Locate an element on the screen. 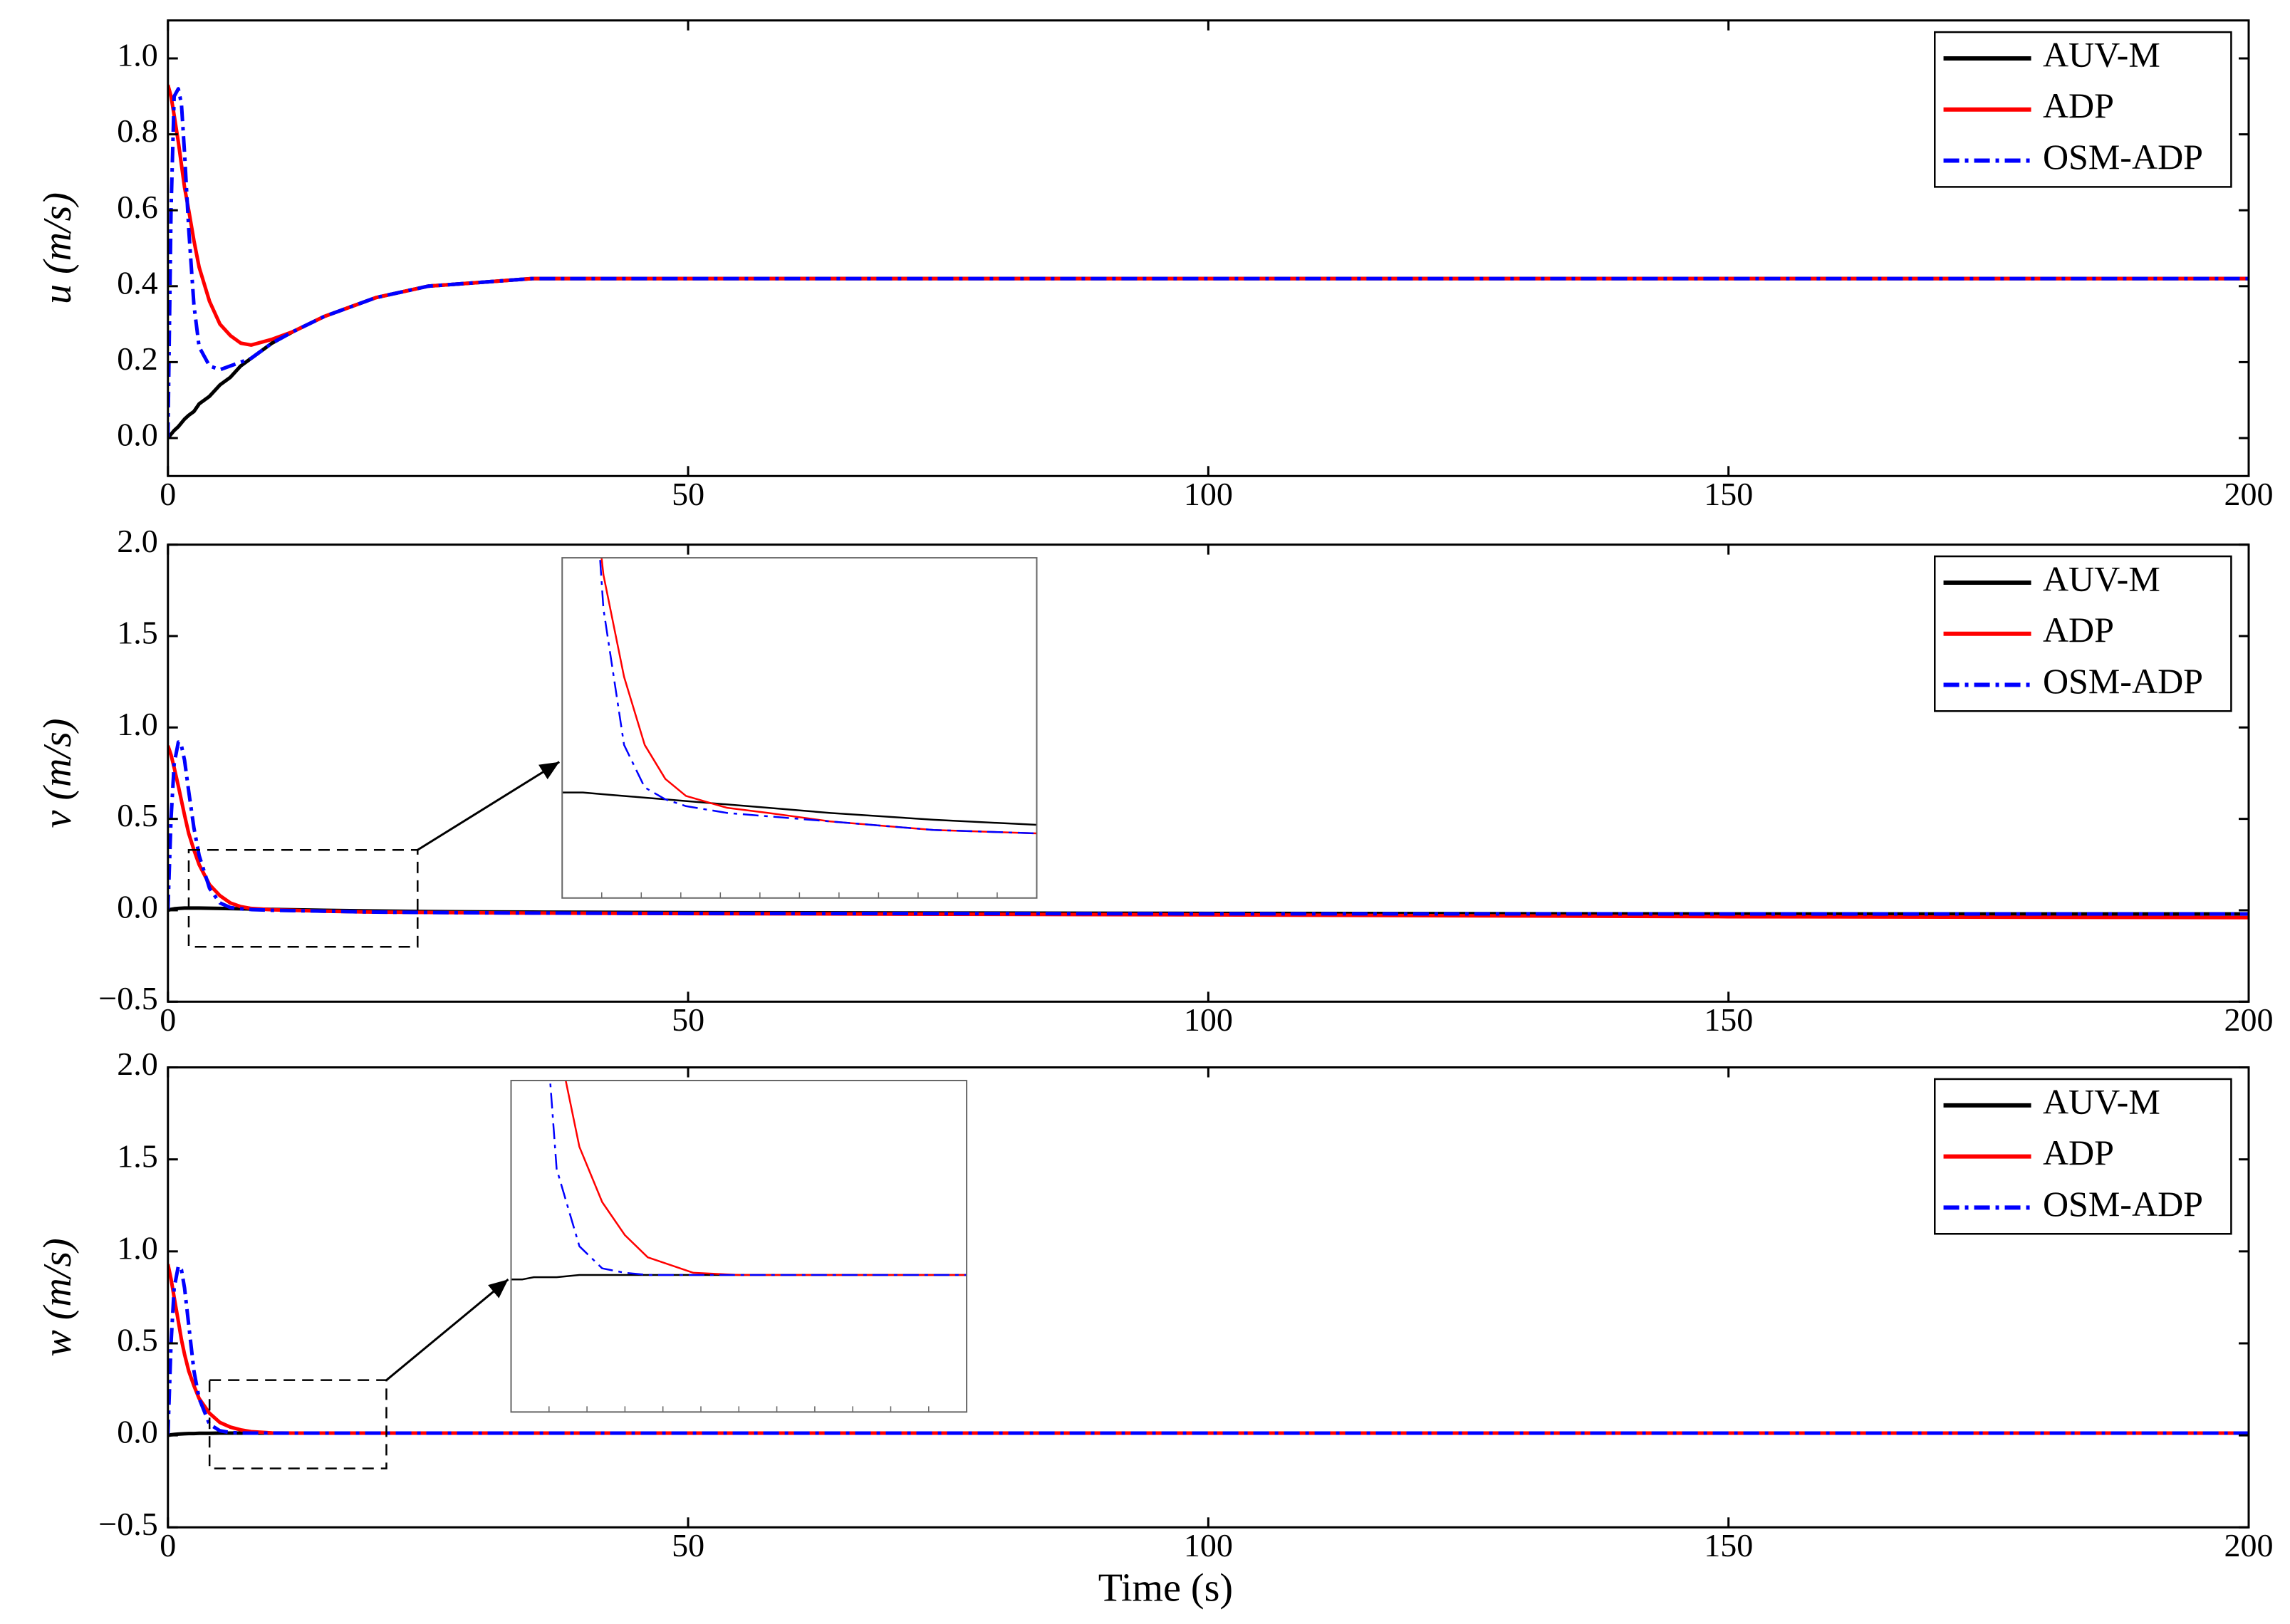  x-axis-label: Time (s) is located at coordinates (1165, 1588).